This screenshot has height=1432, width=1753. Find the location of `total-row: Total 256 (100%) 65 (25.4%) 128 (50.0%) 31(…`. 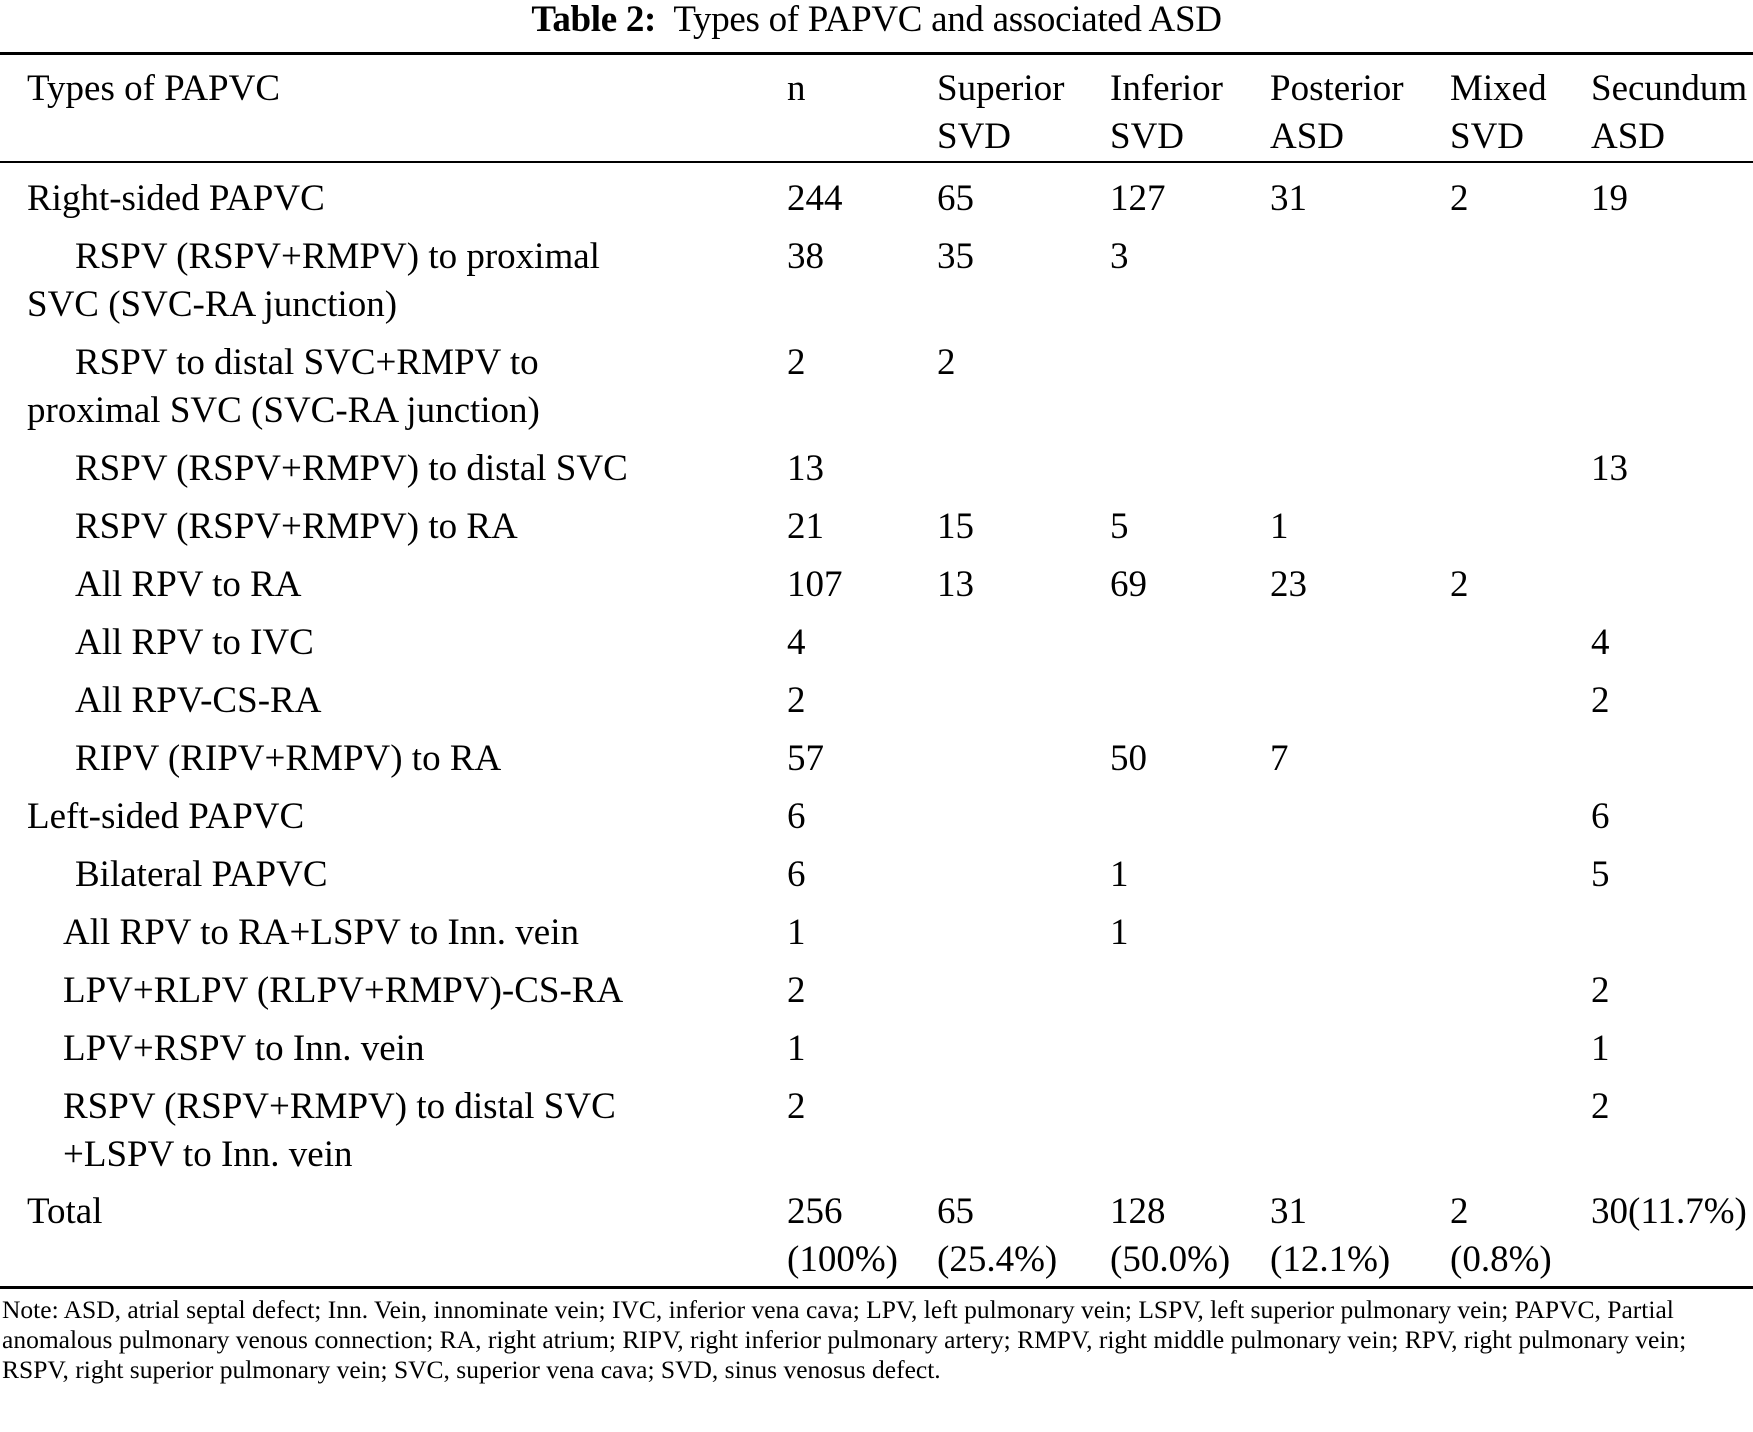

total-row: Total 256 (100%) 65 (25.4%) 128 (50.0%) 31(… is located at coordinates (876, 1236).